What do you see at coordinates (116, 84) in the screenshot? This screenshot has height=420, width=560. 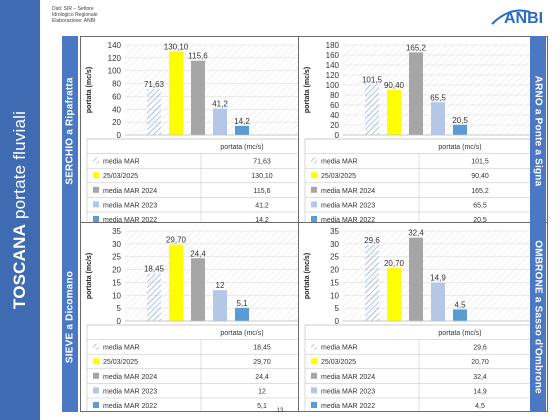 I see `y-tick-label: 80` at bounding box center [116, 84].